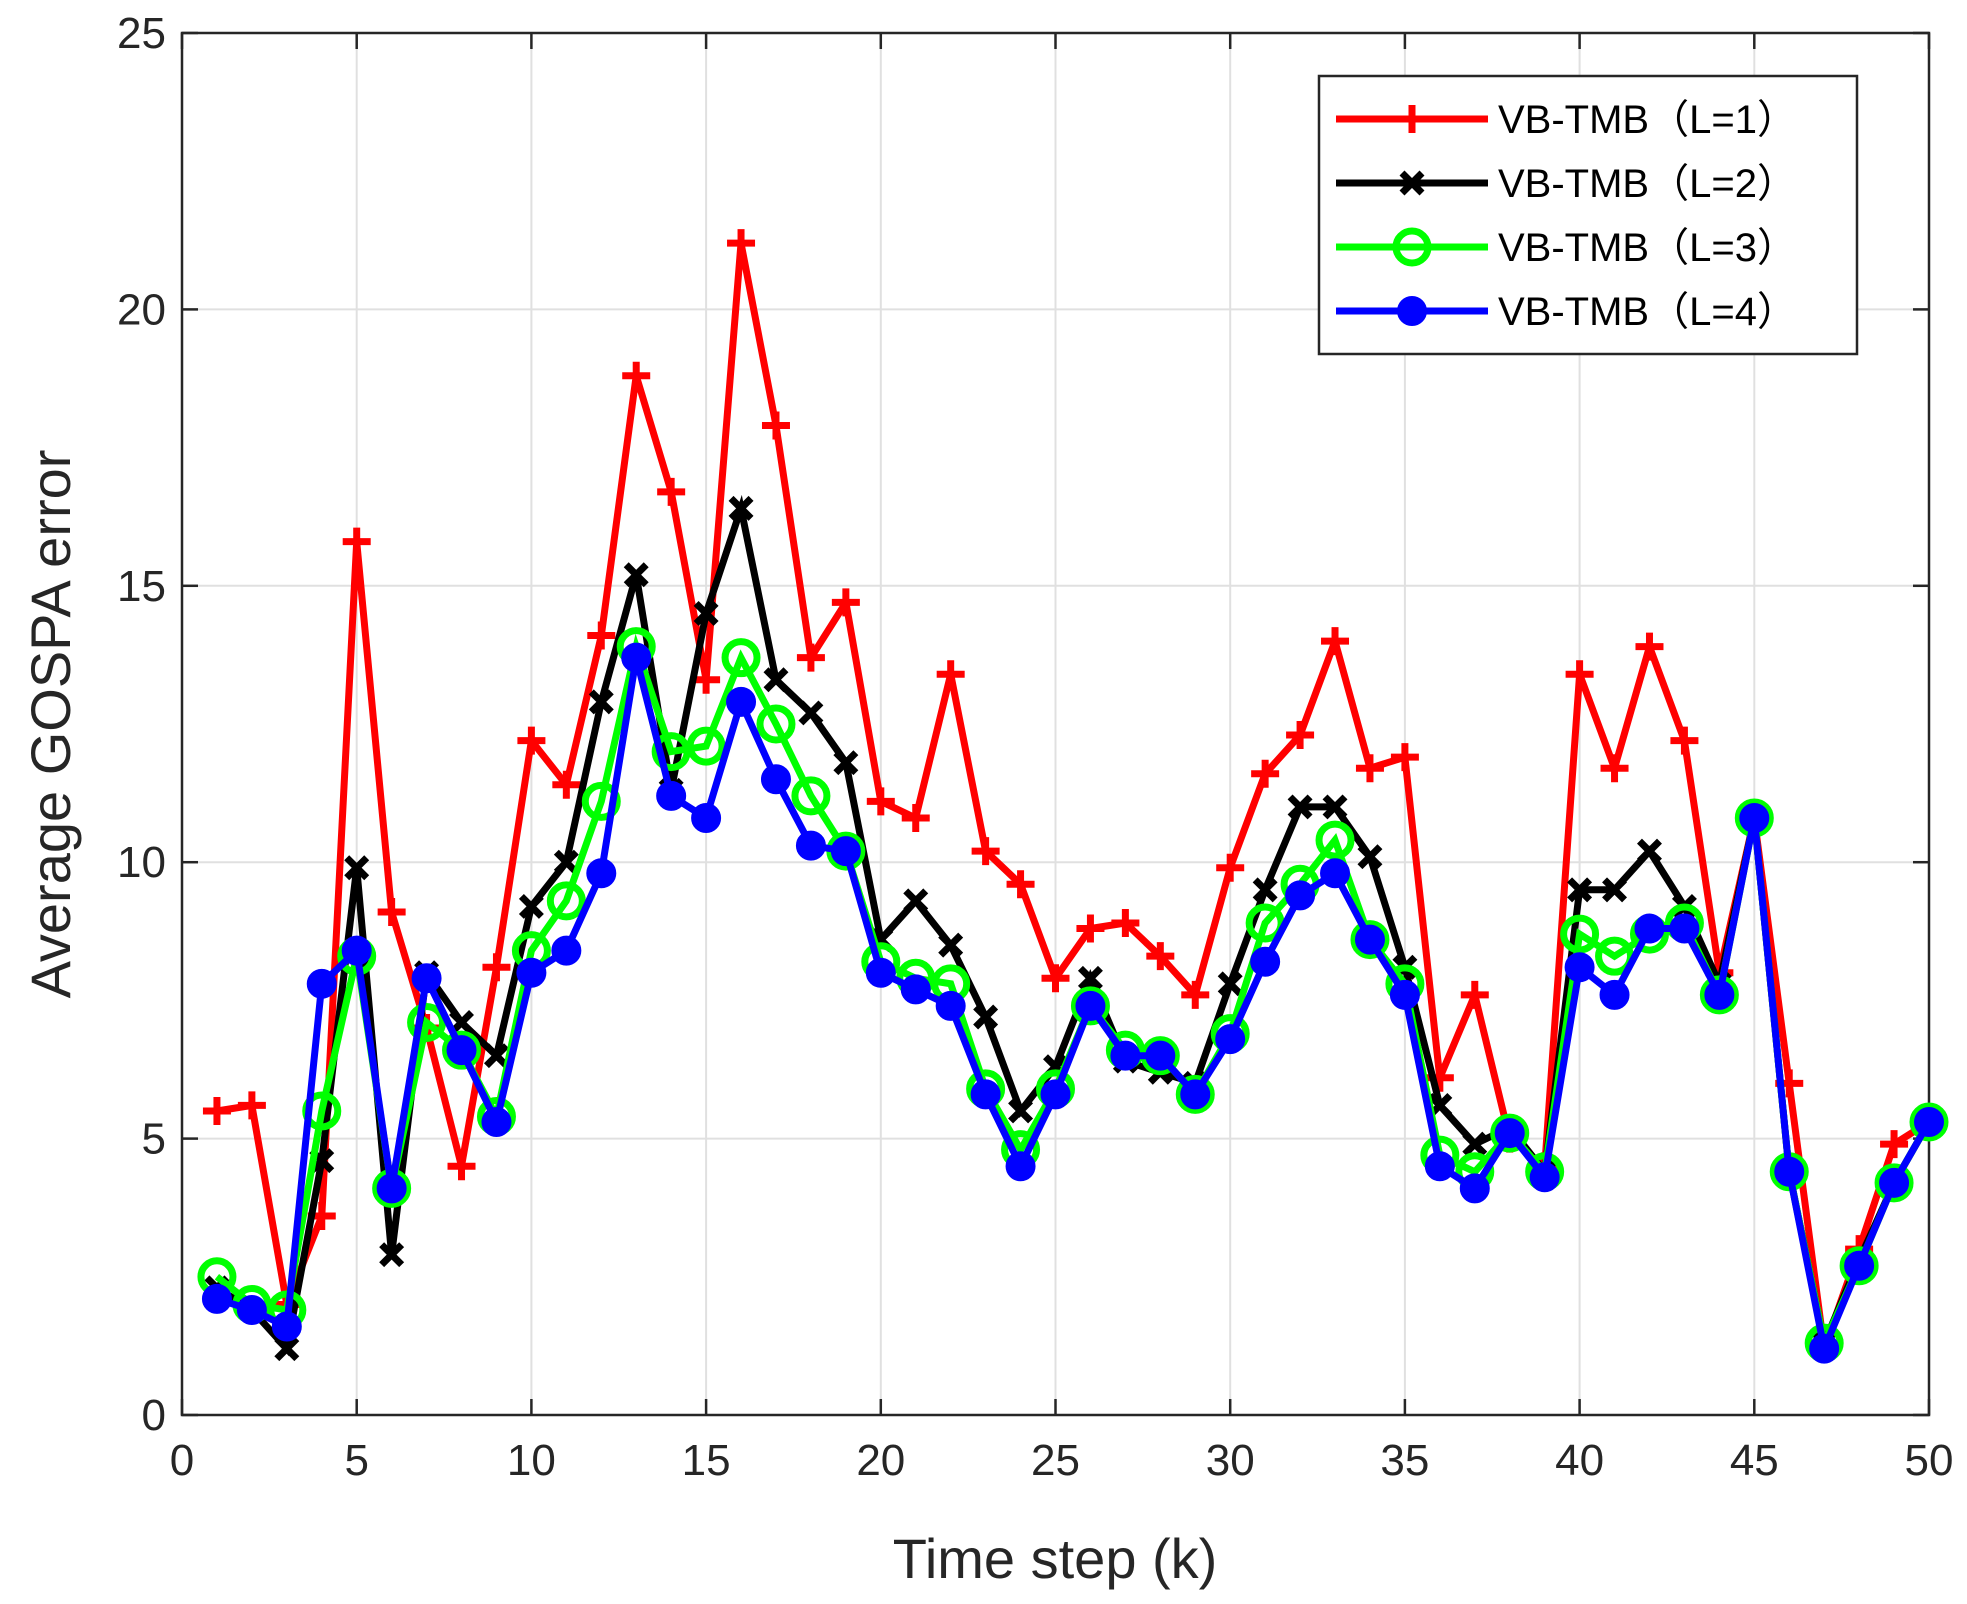 The image size is (1967, 1604). What do you see at coordinates (141, 862) in the screenshot?
I see `y-tick-label: 10` at bounding box center [141, 862].